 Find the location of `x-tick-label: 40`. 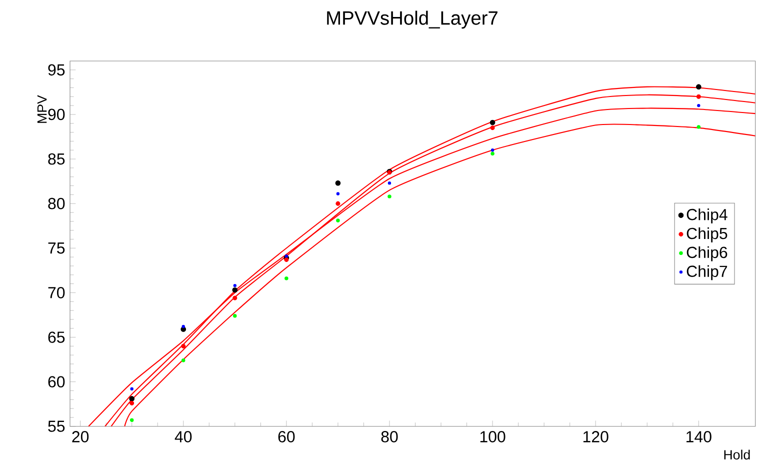

x-tick-label: 40 is located at coordinates (183, 436).